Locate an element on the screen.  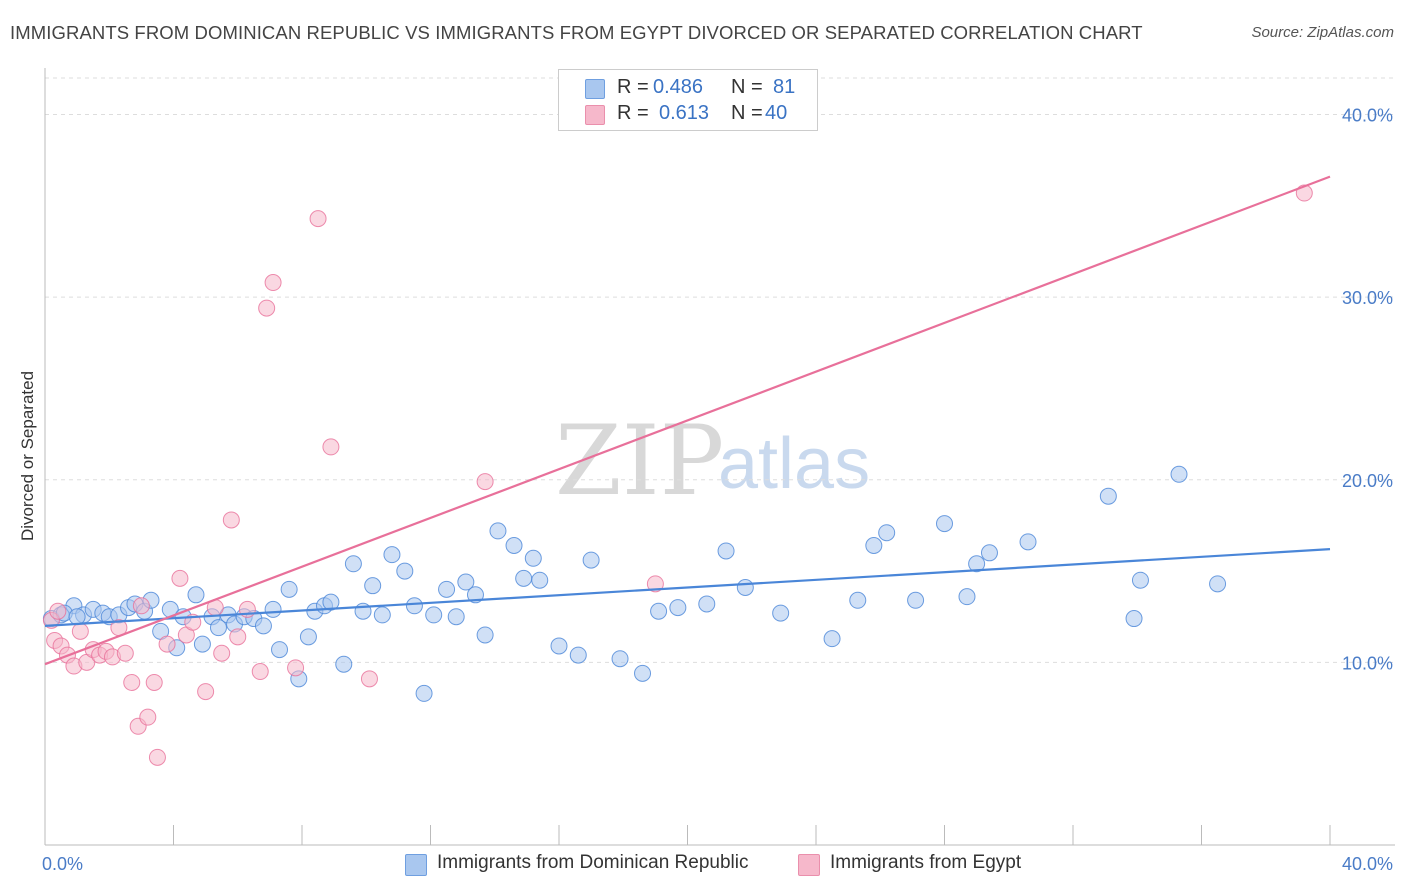
chart-source: Source: ZipAtlas.com is located at coordinates (1322, 32).